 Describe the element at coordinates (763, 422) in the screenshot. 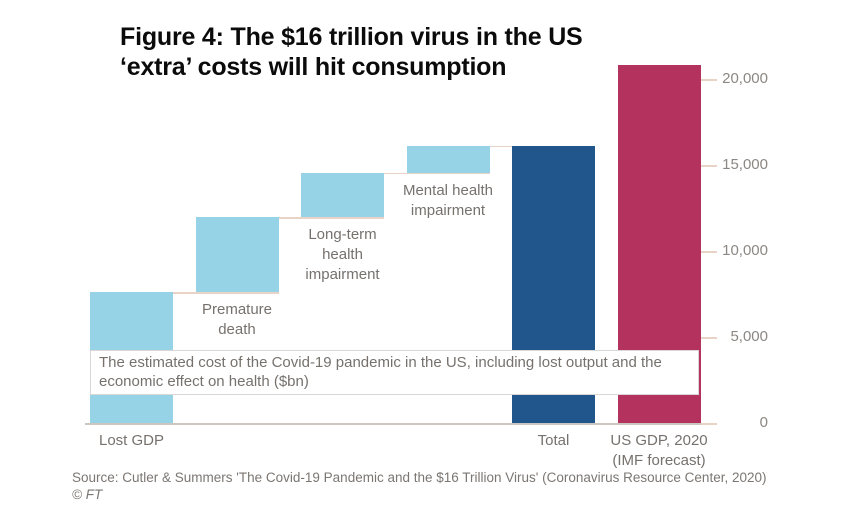

I see `y-tick-label: 0` at that location.